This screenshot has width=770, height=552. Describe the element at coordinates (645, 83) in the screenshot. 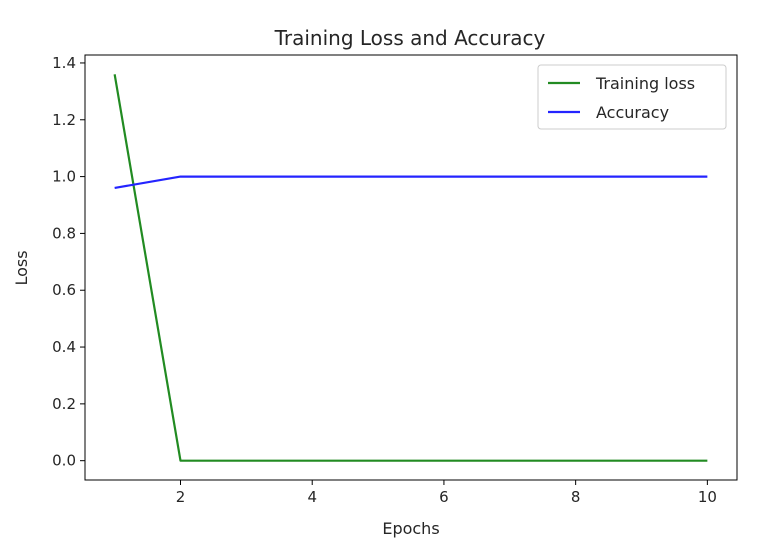

I see `legend-label-training-loss: Training loss` at that location.